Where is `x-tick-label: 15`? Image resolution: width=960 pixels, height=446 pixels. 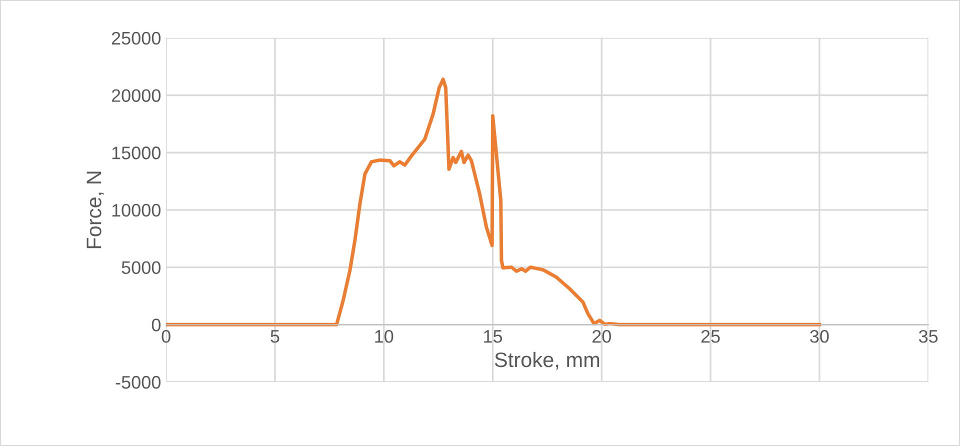
x-tick-label: 15 is located at coordinates (493, 336).